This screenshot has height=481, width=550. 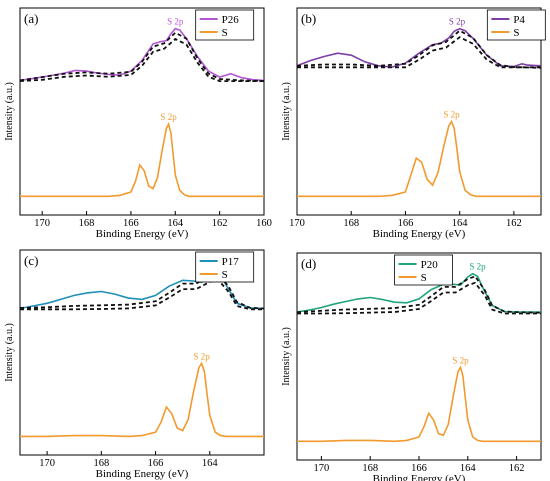 I want to click on panel-label: (a), so click(x=31, y=18).